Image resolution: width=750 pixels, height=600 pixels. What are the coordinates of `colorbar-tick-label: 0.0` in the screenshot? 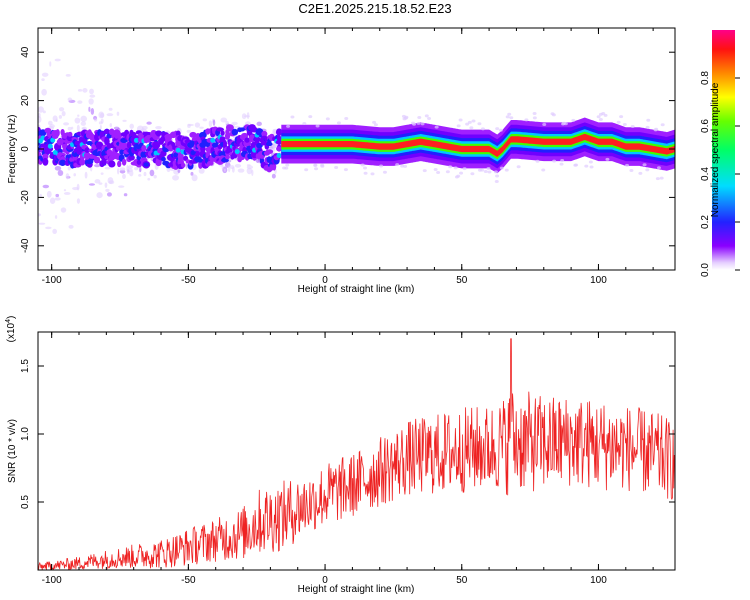 It's located at (705, 270).